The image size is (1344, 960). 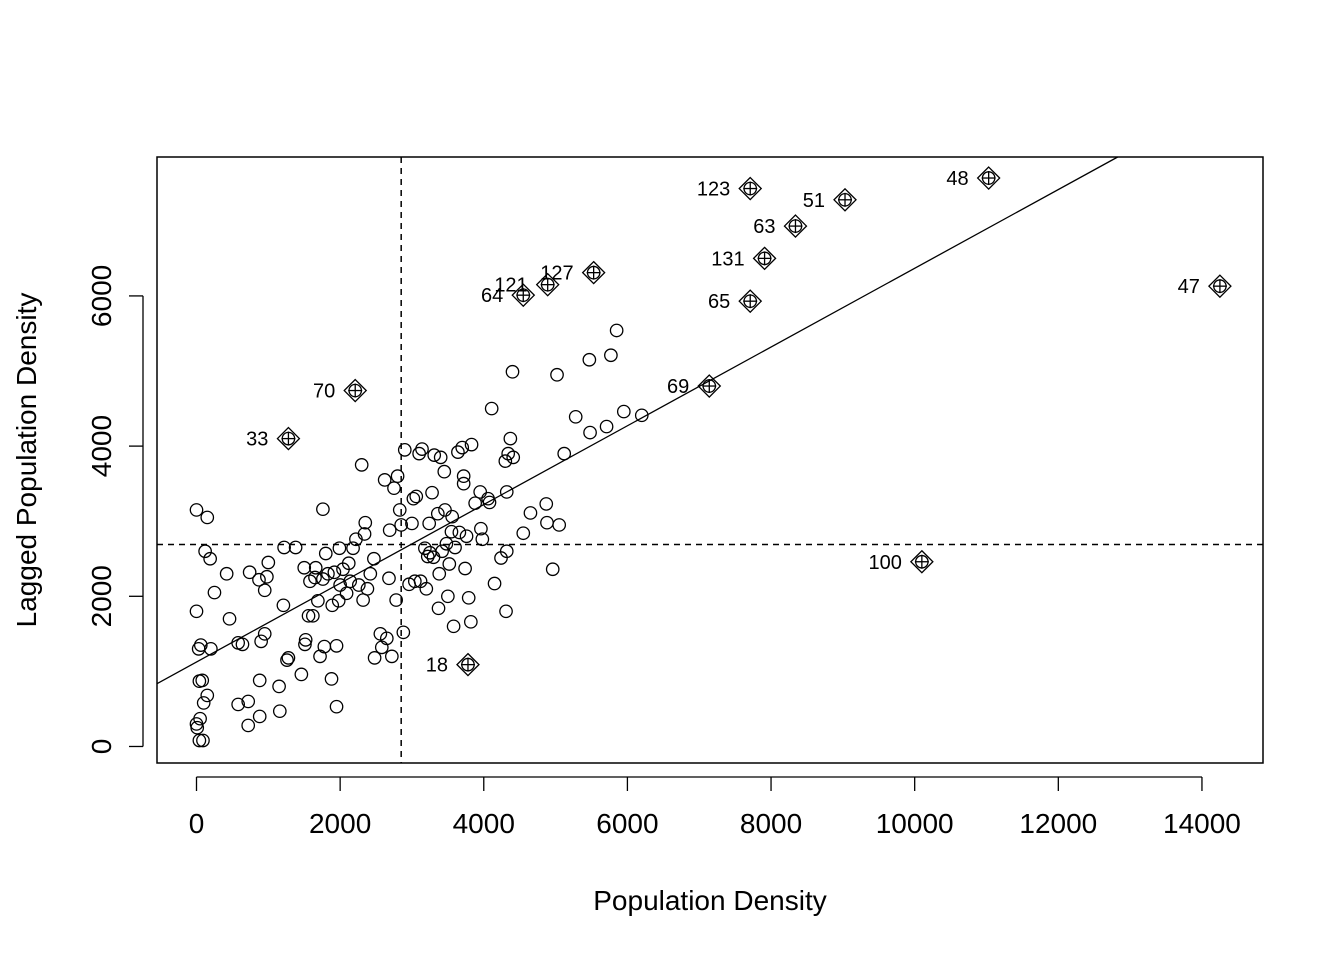 I want to click on influential-point: 70, so click(x=340, y=390).